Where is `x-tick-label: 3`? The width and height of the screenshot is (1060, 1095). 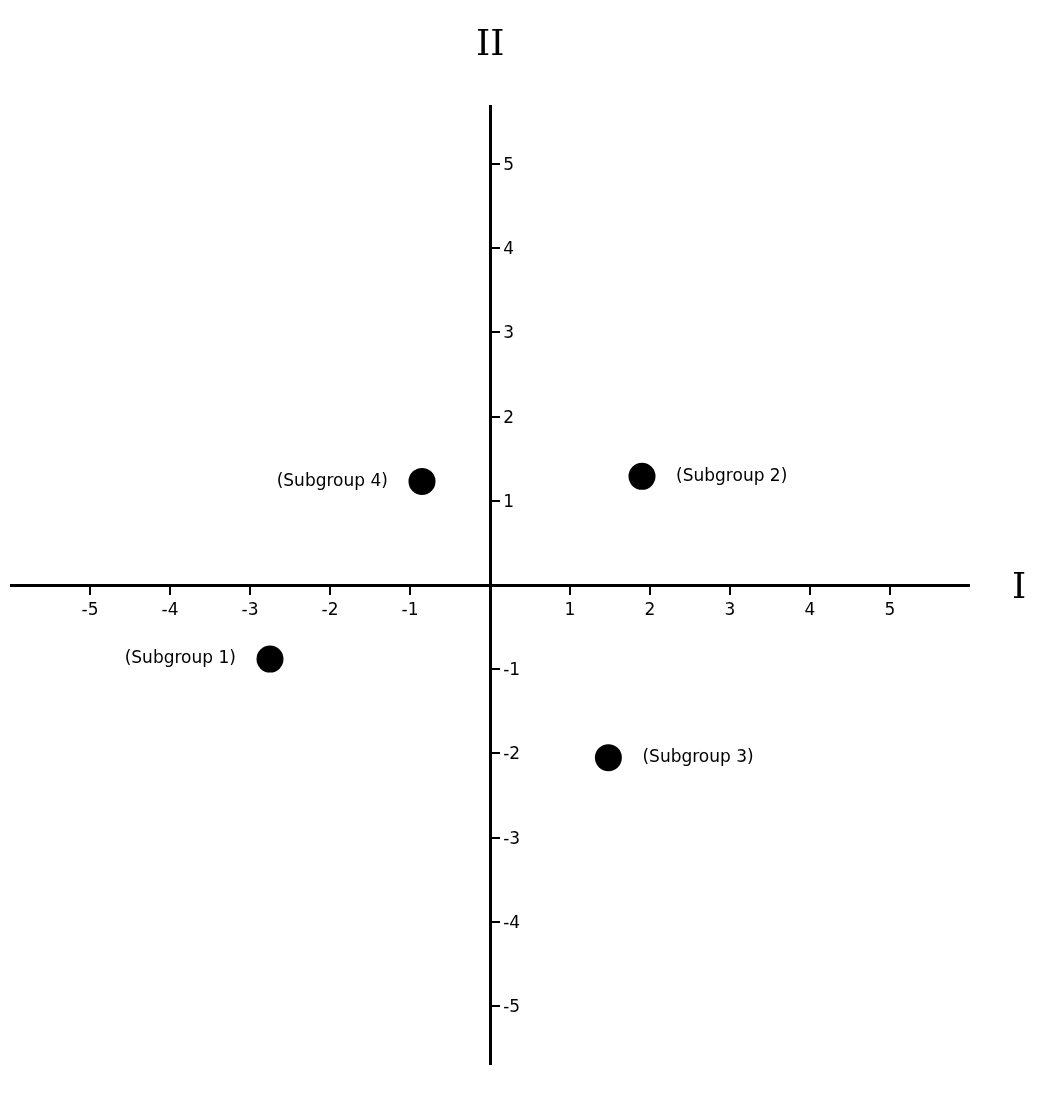
x-tick-label: 3 is located at coordinates (730, 609).